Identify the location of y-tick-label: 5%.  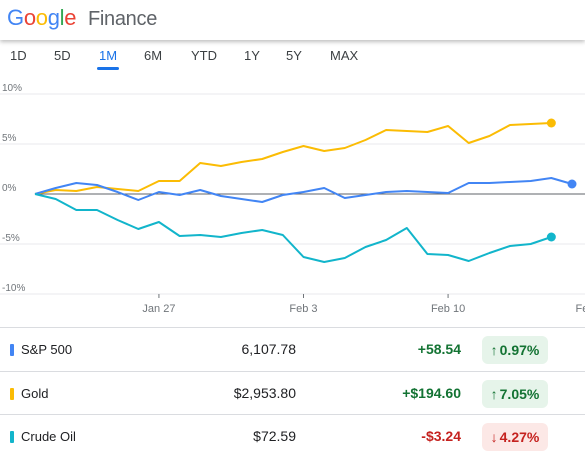
(9, 138).